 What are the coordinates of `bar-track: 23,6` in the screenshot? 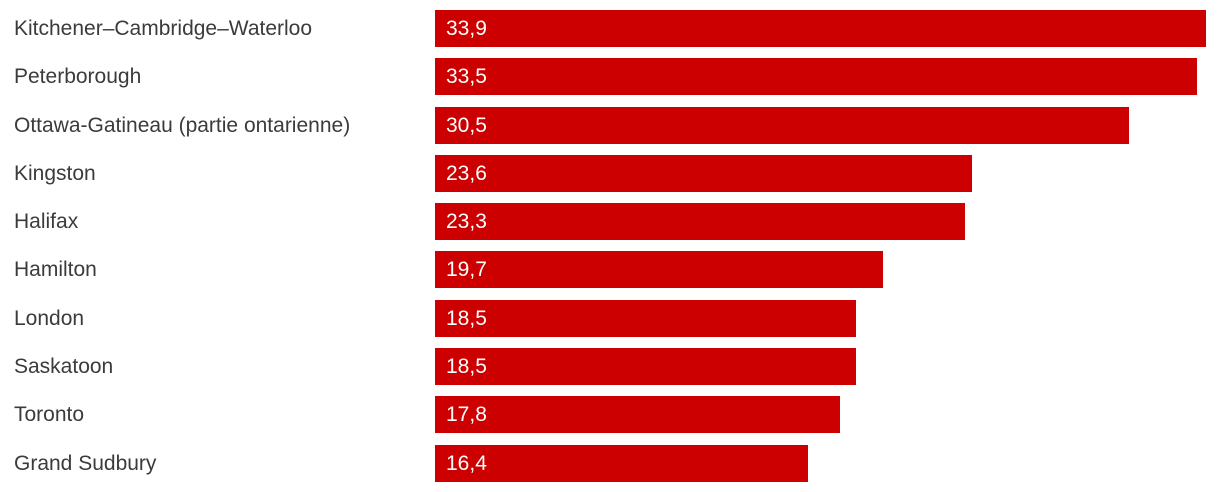 It's located at (827, 173).